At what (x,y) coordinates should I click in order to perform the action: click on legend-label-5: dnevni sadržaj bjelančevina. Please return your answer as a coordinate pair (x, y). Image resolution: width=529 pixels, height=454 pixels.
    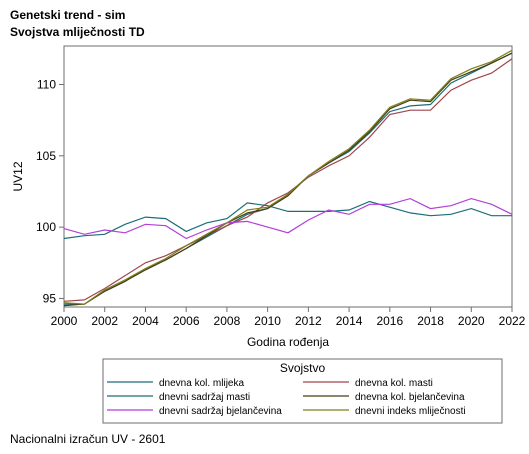
    Looking at the image, I should click on (220, 411).